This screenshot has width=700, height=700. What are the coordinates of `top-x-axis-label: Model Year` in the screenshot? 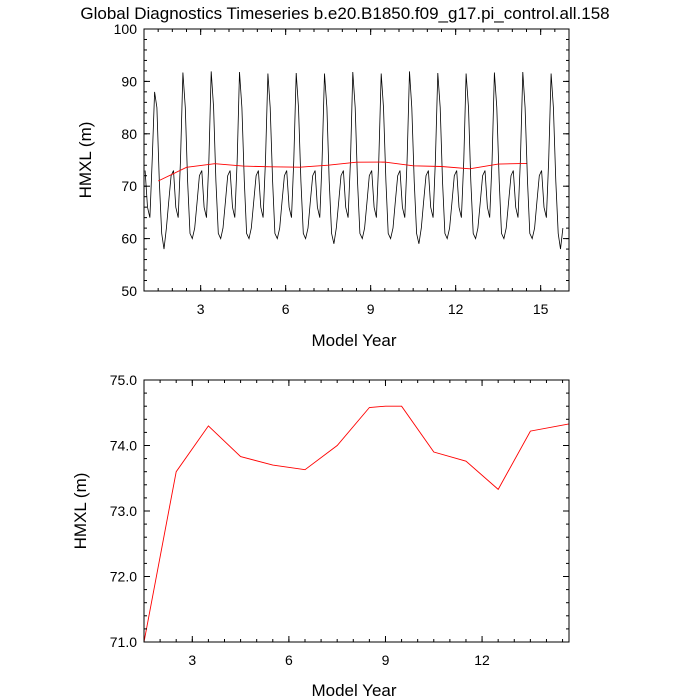 It's located at (353, 340).